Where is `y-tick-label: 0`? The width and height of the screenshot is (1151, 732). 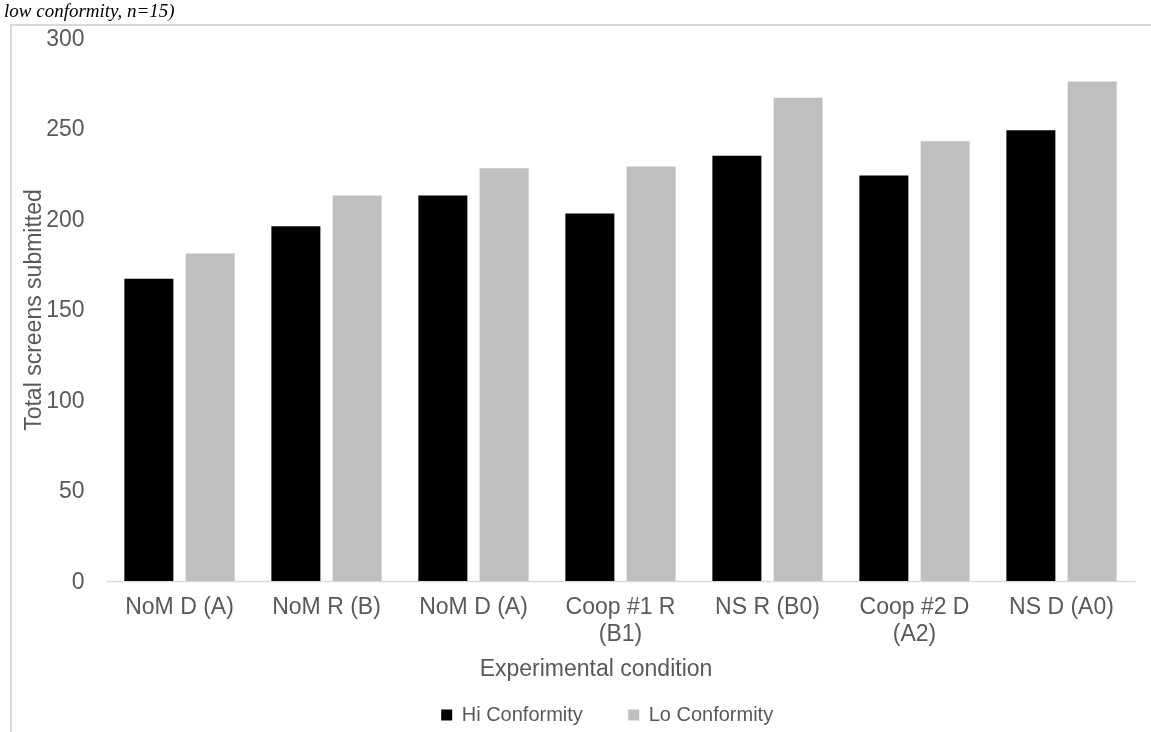 y-tick-label: 0 is located at coordinates (78, 580).